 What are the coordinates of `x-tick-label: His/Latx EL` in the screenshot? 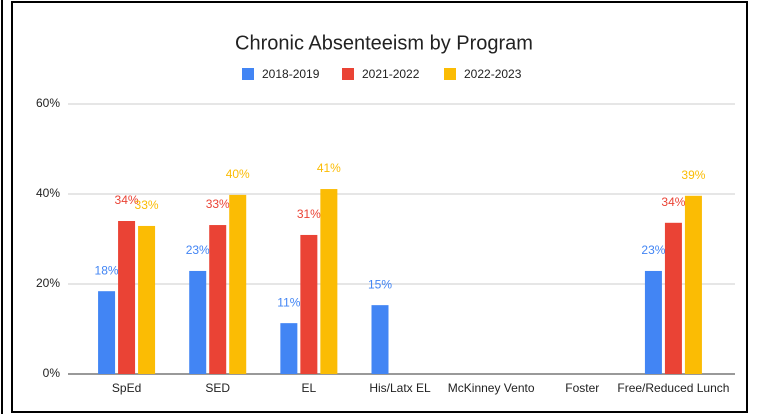 It's located at (400, 388).